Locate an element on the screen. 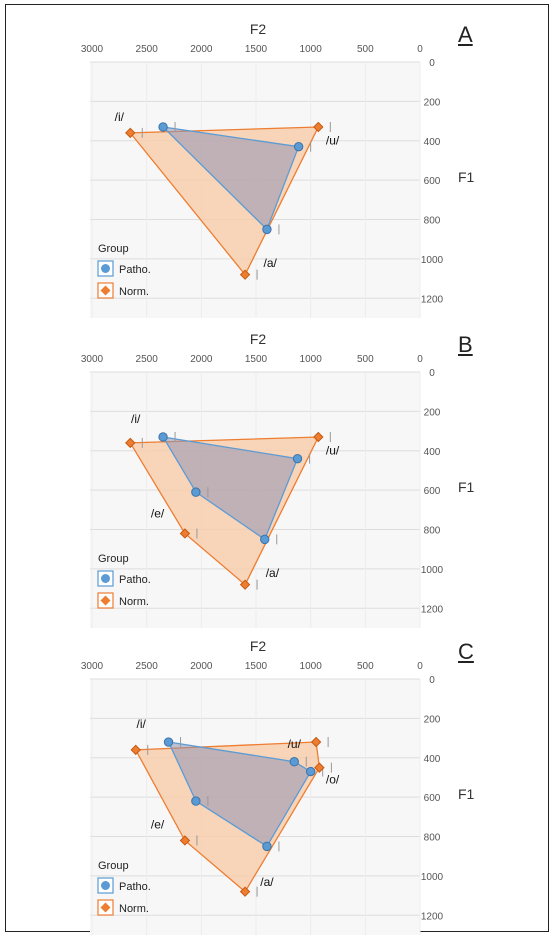  panel-letter-c: C is located at coordinates (466, 651).